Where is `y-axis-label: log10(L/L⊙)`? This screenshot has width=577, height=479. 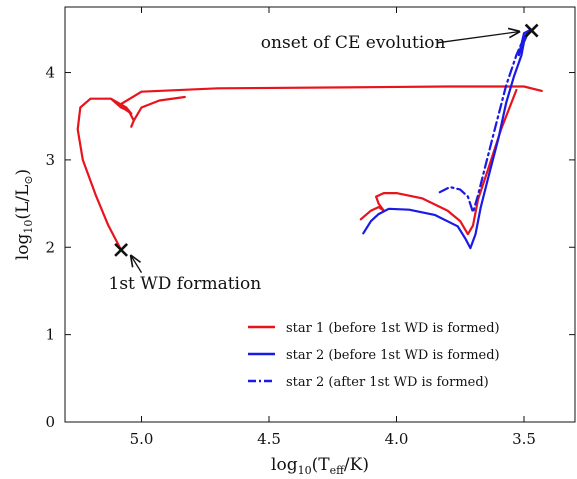 y-axis-label: log10(L/L⊙) is located at coordinates (24, 214).